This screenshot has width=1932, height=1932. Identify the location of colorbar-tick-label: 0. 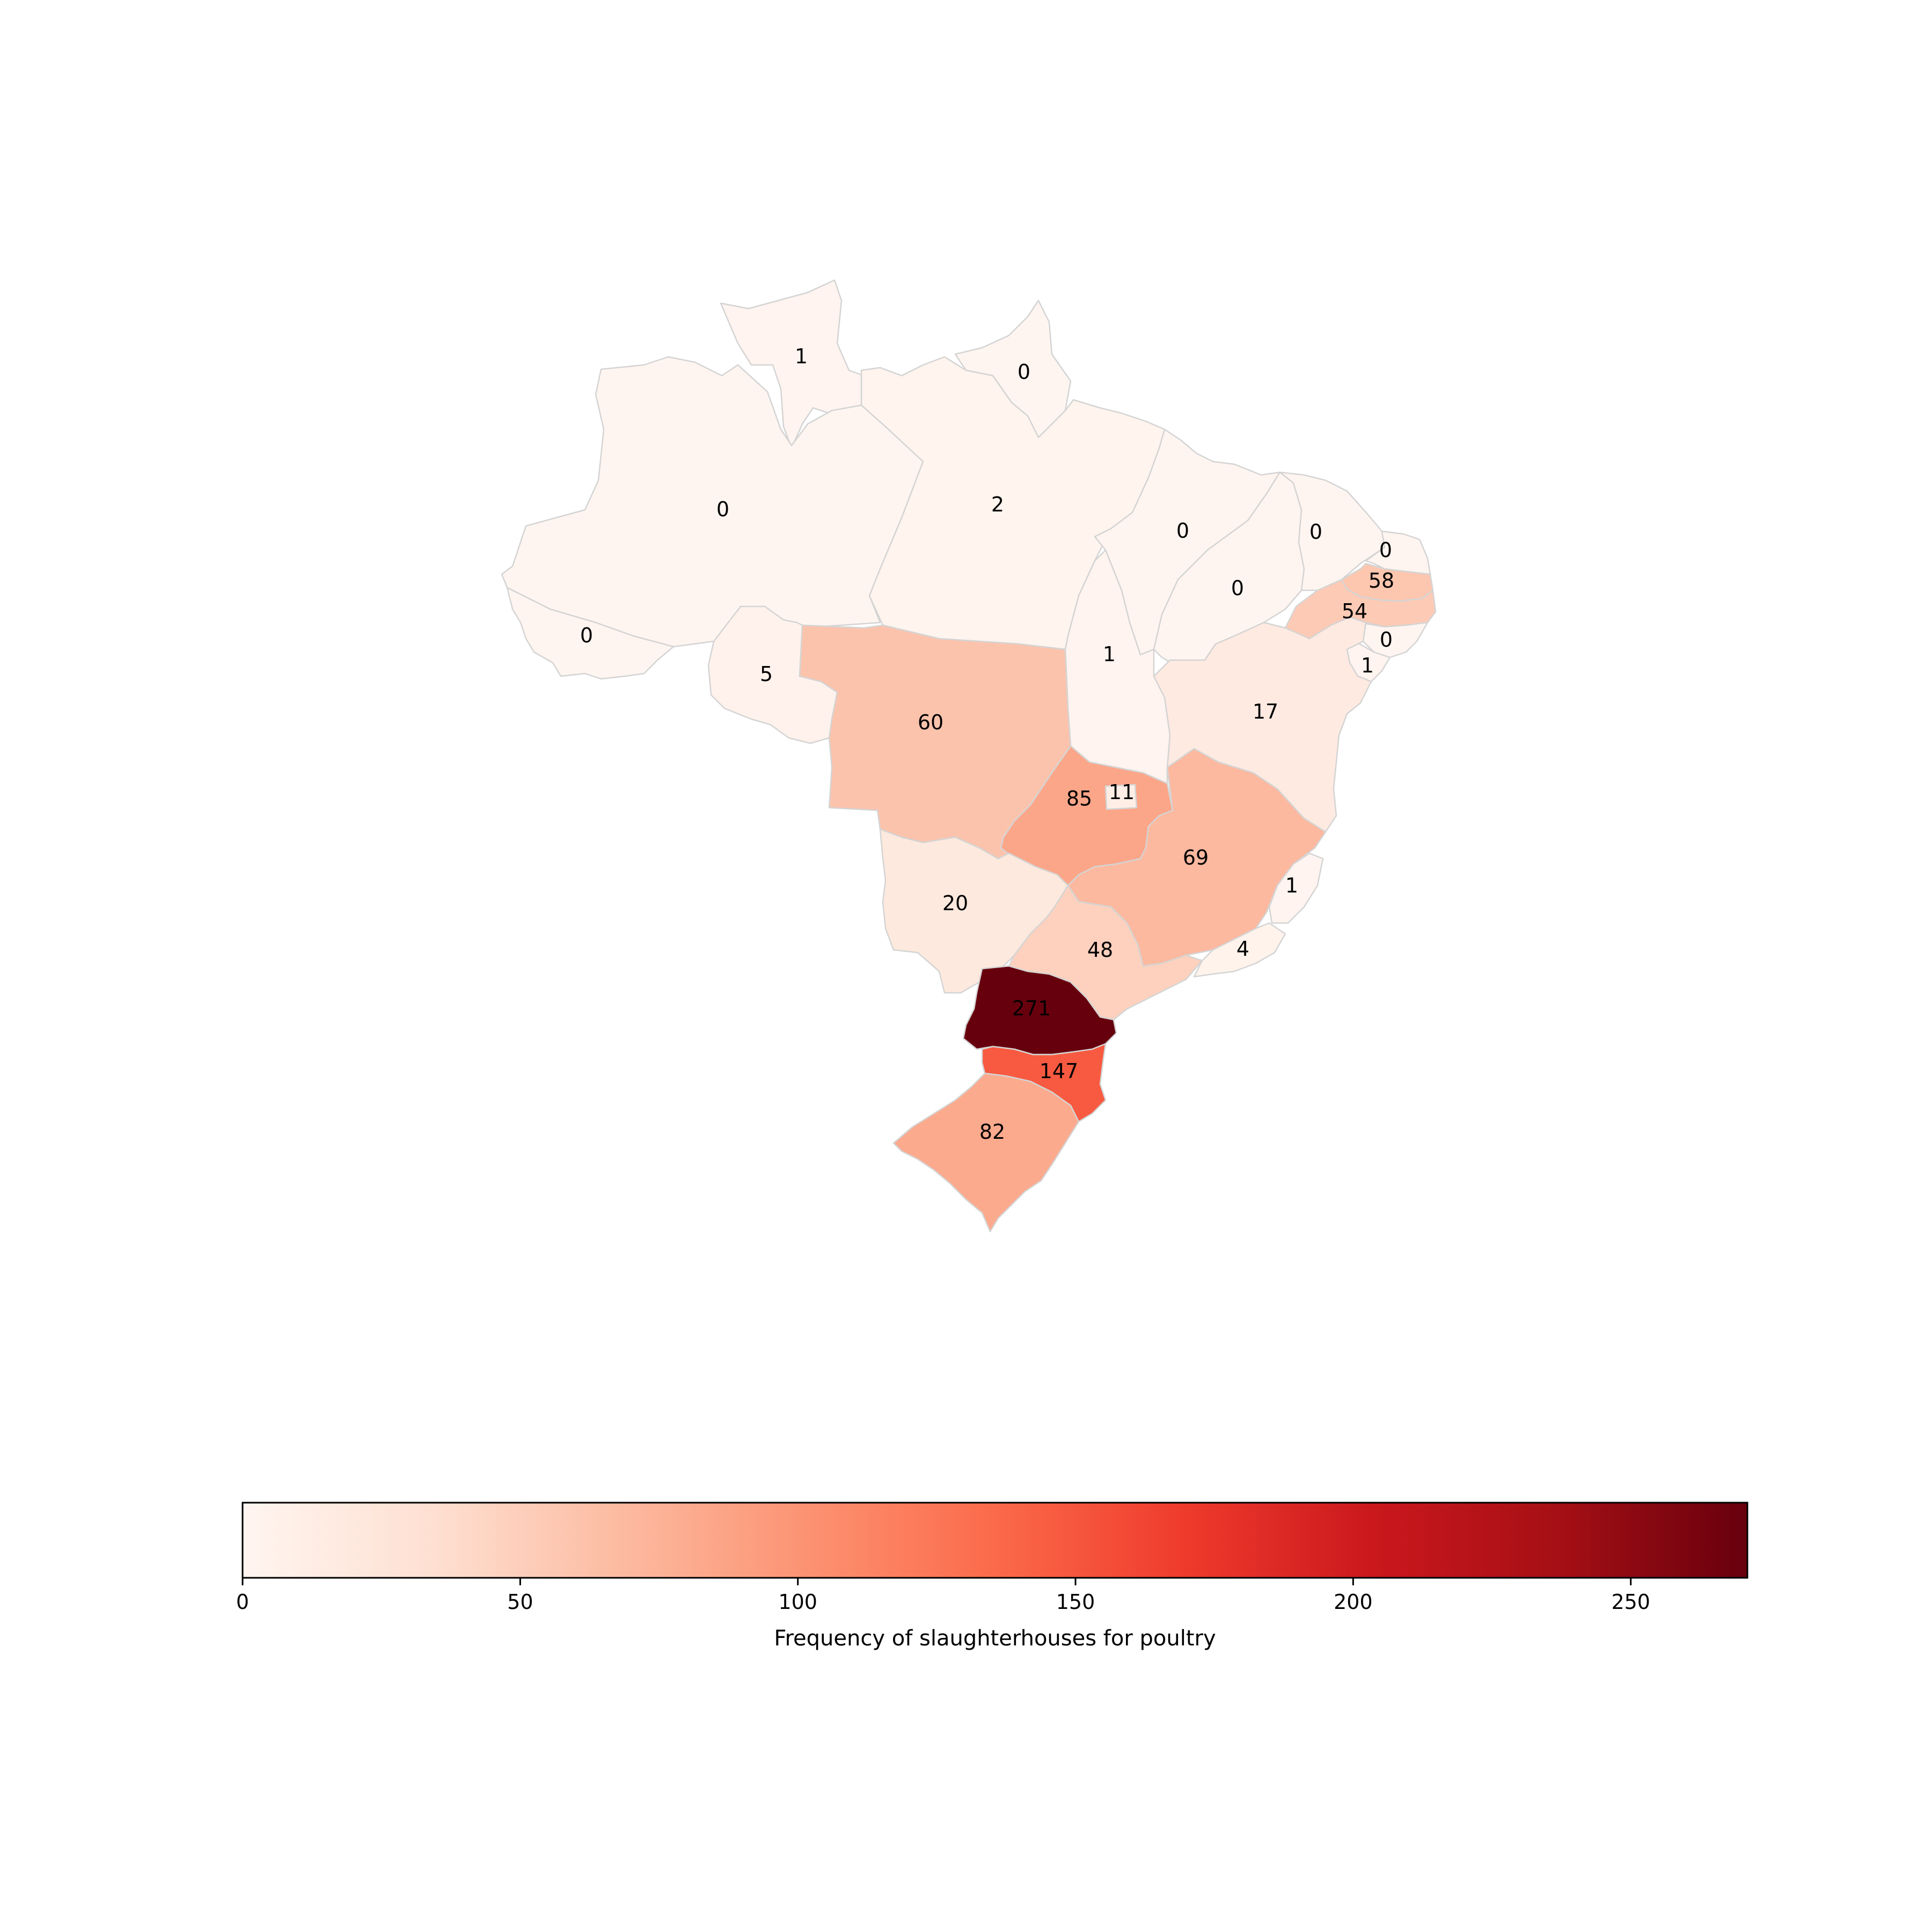
(242, 1602).